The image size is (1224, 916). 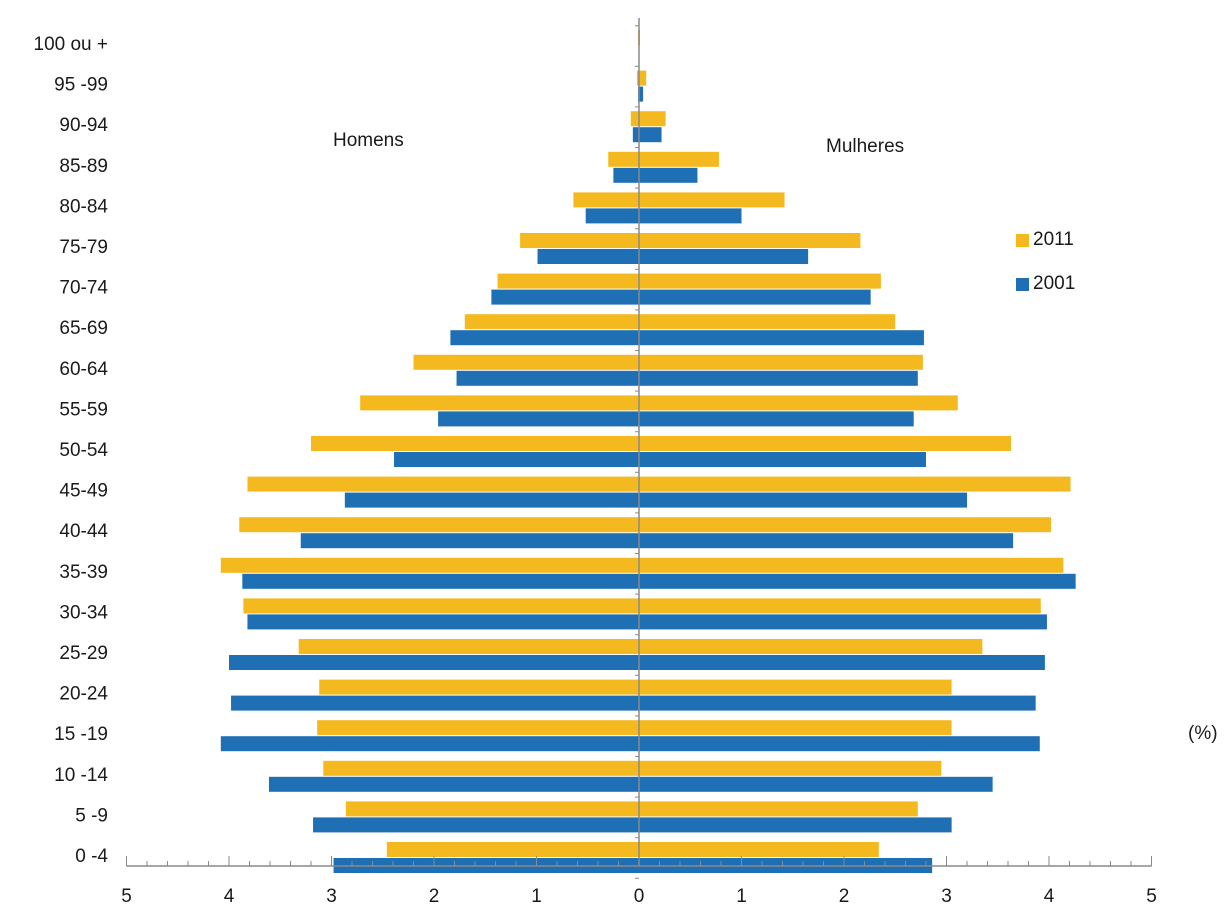 What do you see at coordinates (83, 247) in the screenshot?
I see `y-tick-label: 75-79` at bounding box center [83, 247].